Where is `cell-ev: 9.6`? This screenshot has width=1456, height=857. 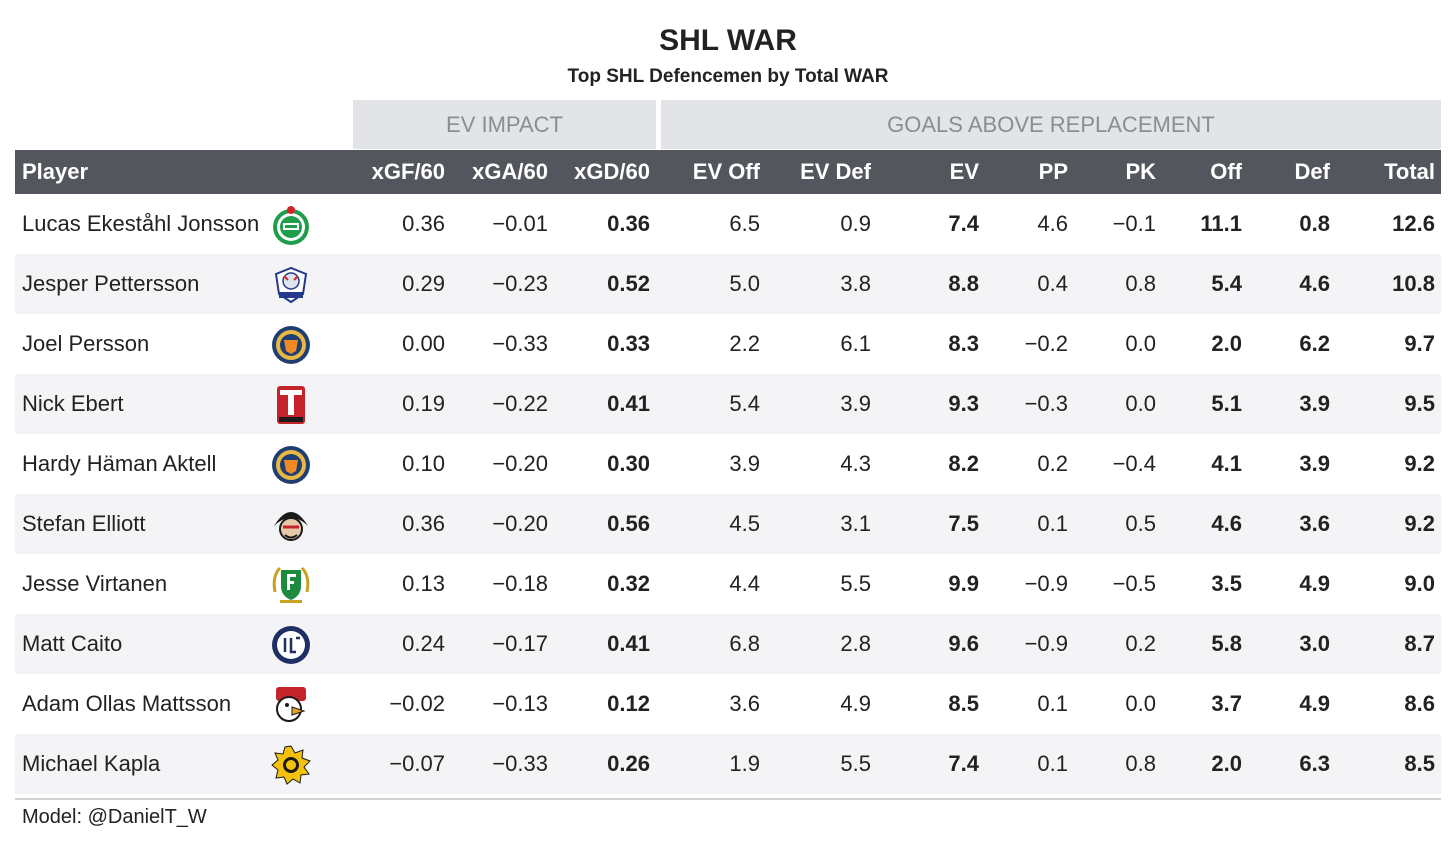
cell-ev: 9.6 is located at coordinates (963, 643).